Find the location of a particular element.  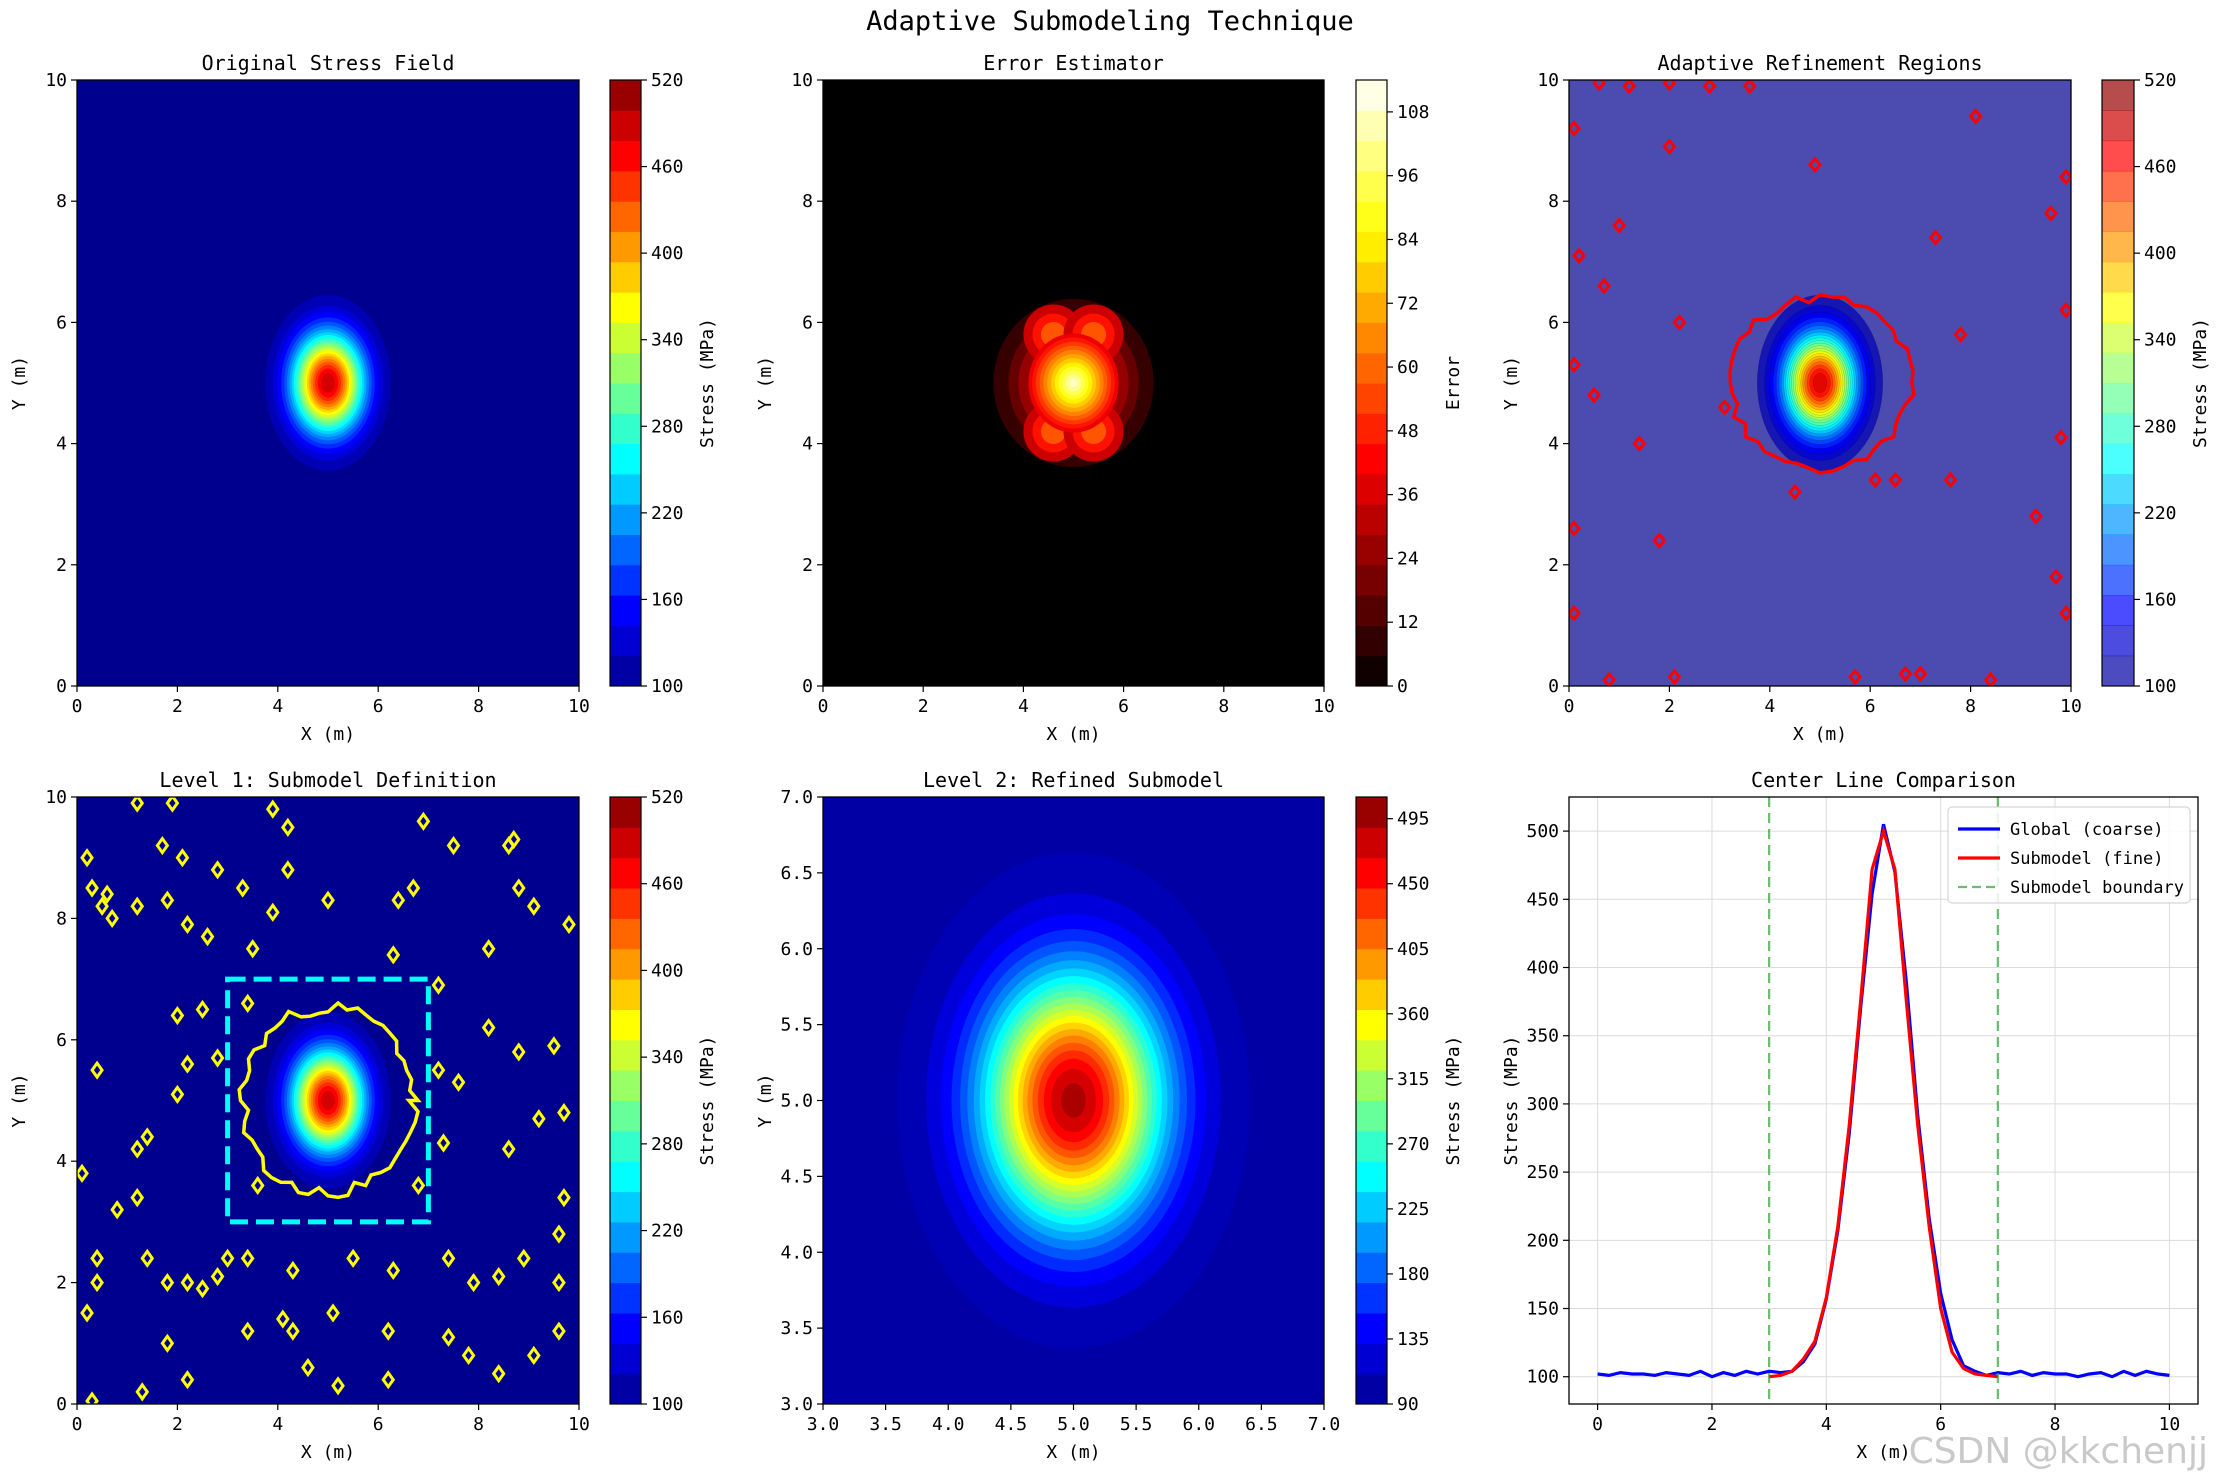

watermark: CSDN @kkchenjj is located at coordinates (2058, 1451).